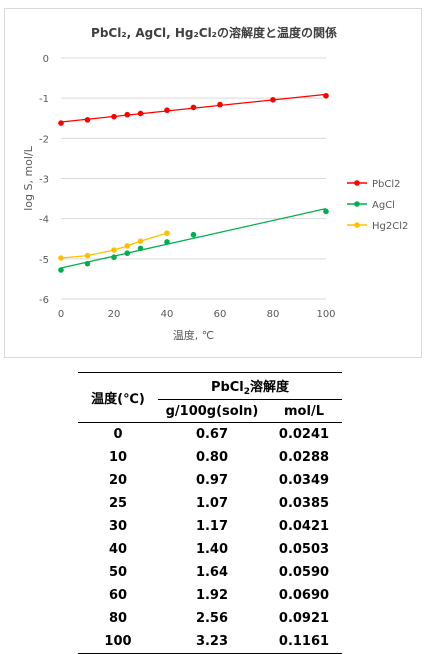 This screenshot has width=434, height=654. I want to click on table-row: 50 1.64 0.0590, so click(210, 572).